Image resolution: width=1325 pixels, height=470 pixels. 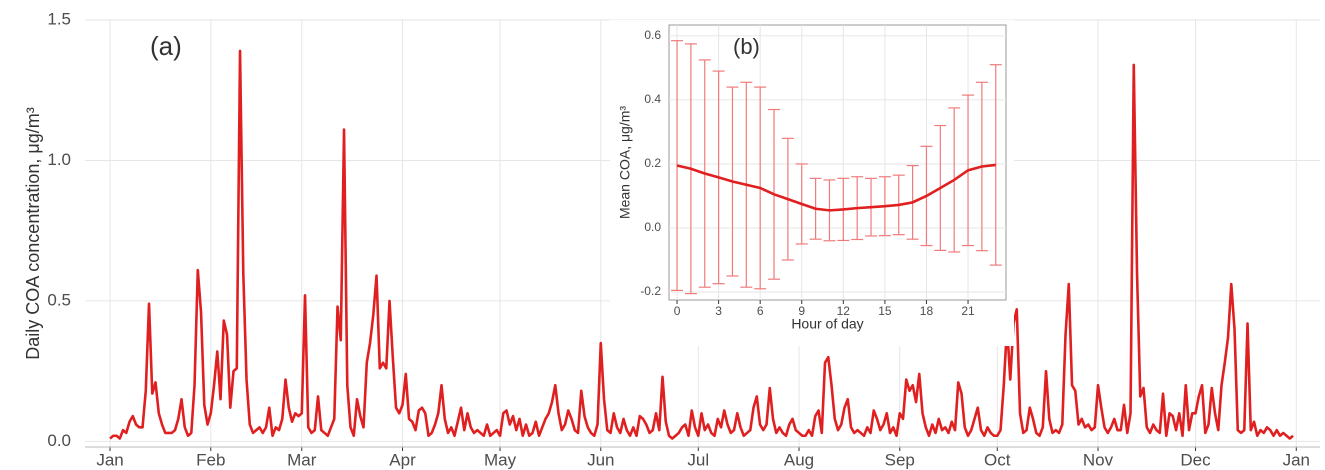 What do you see at coordinates (402, 459) in the screenshot?
I see `x-tick-label: Apr` at bounding box center [402, 459].